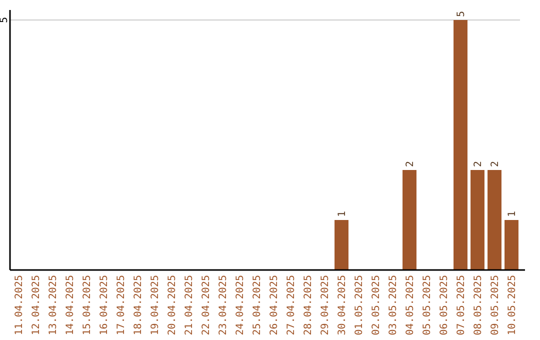  What do you see at coordinates (36, 305) in the screenshot?
I see `x-tick-label: 12.04.2025` at bounding box center [36, 305].